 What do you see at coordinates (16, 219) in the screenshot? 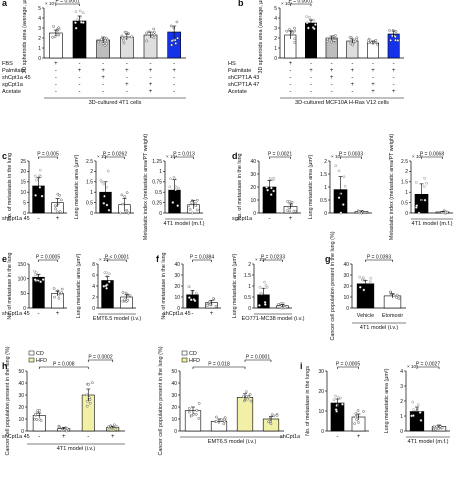
I see `condition-label-c1-0: shCpt1a 45` at bounding box center [16, 219].